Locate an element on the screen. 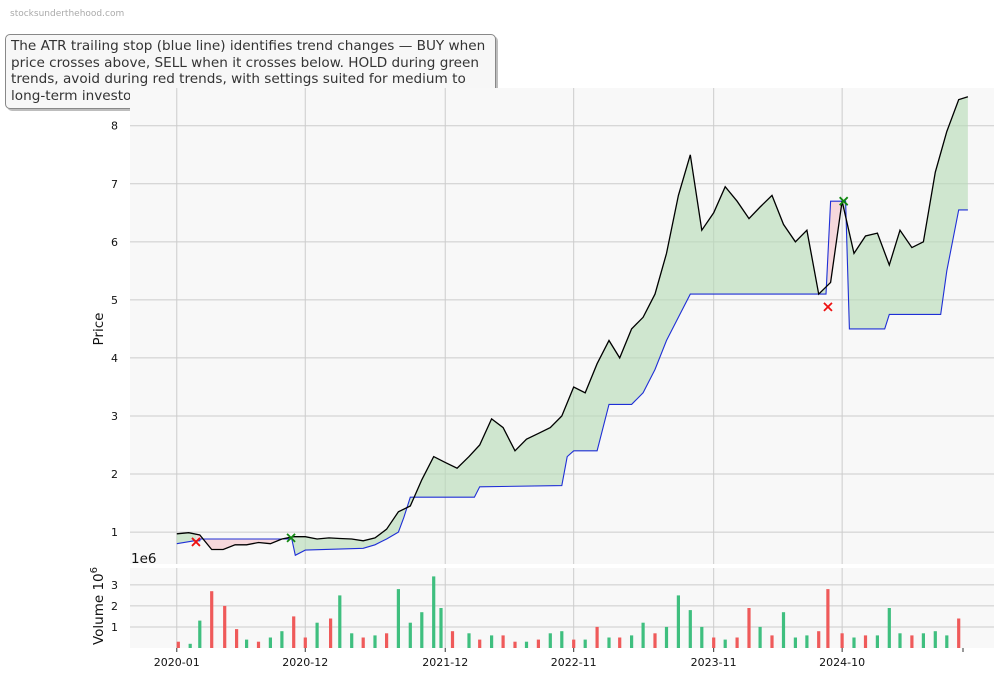 Image resolution: width=1004 pixels, height=678 pixels. x-tick-label: 2023-11 is located at coordinates (714, 662).